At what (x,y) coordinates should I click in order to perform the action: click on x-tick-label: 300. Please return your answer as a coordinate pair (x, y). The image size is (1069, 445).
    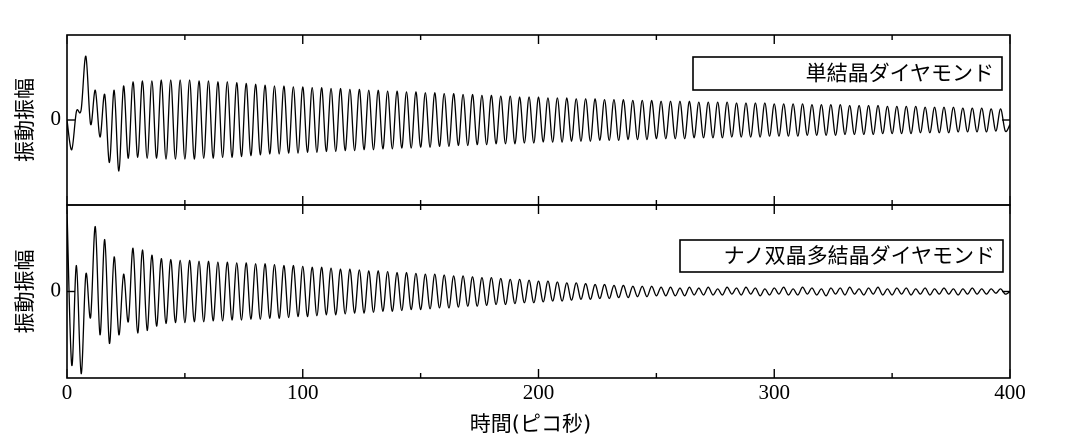
    Looking at the image, I should click on (775, 392).